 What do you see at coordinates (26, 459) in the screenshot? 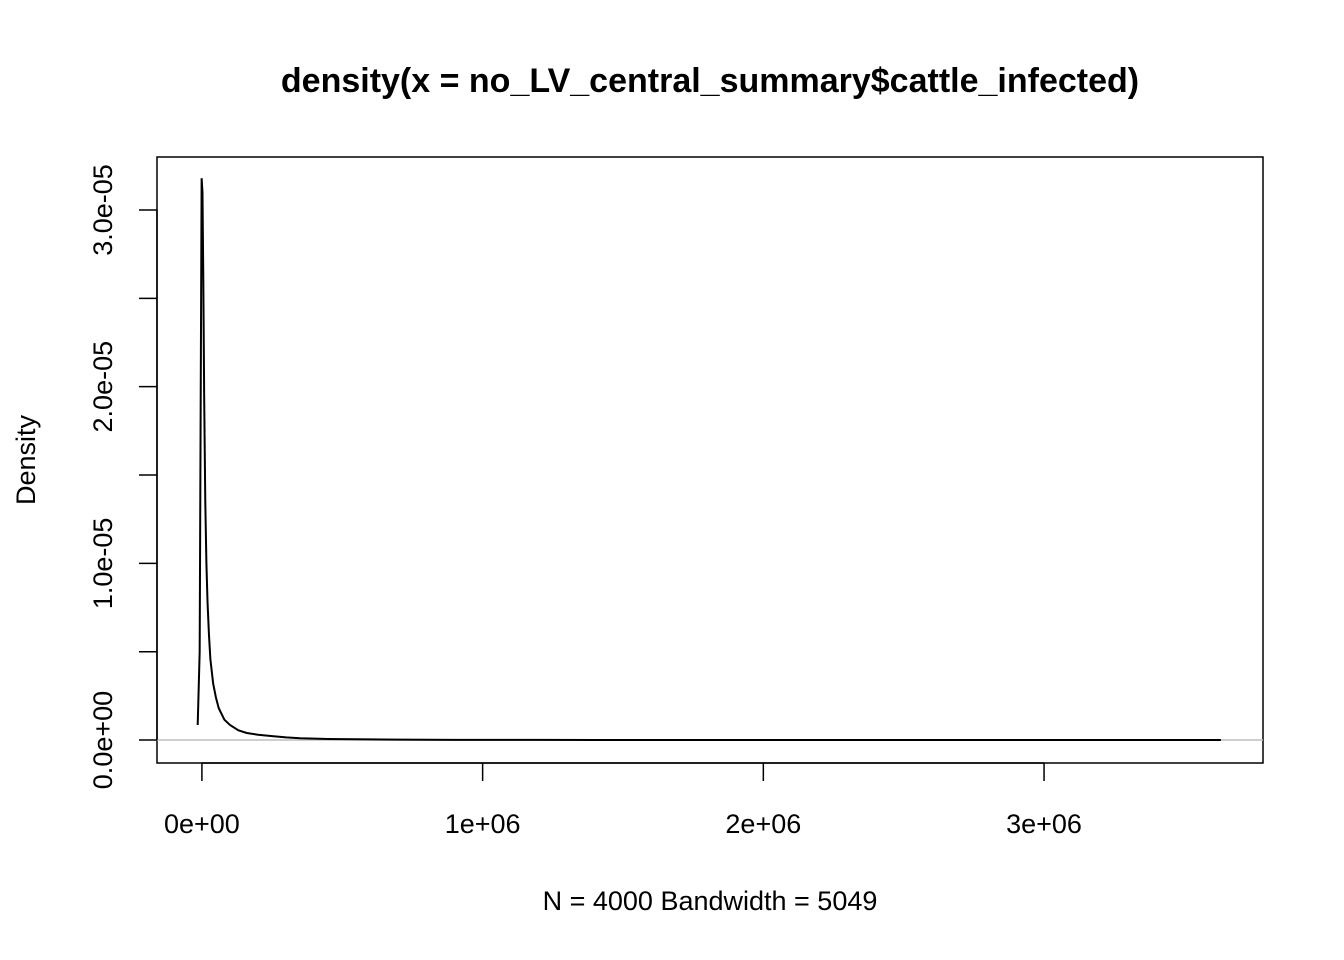
I see `y-axis-label: Density` at bounding box center [26, 459].